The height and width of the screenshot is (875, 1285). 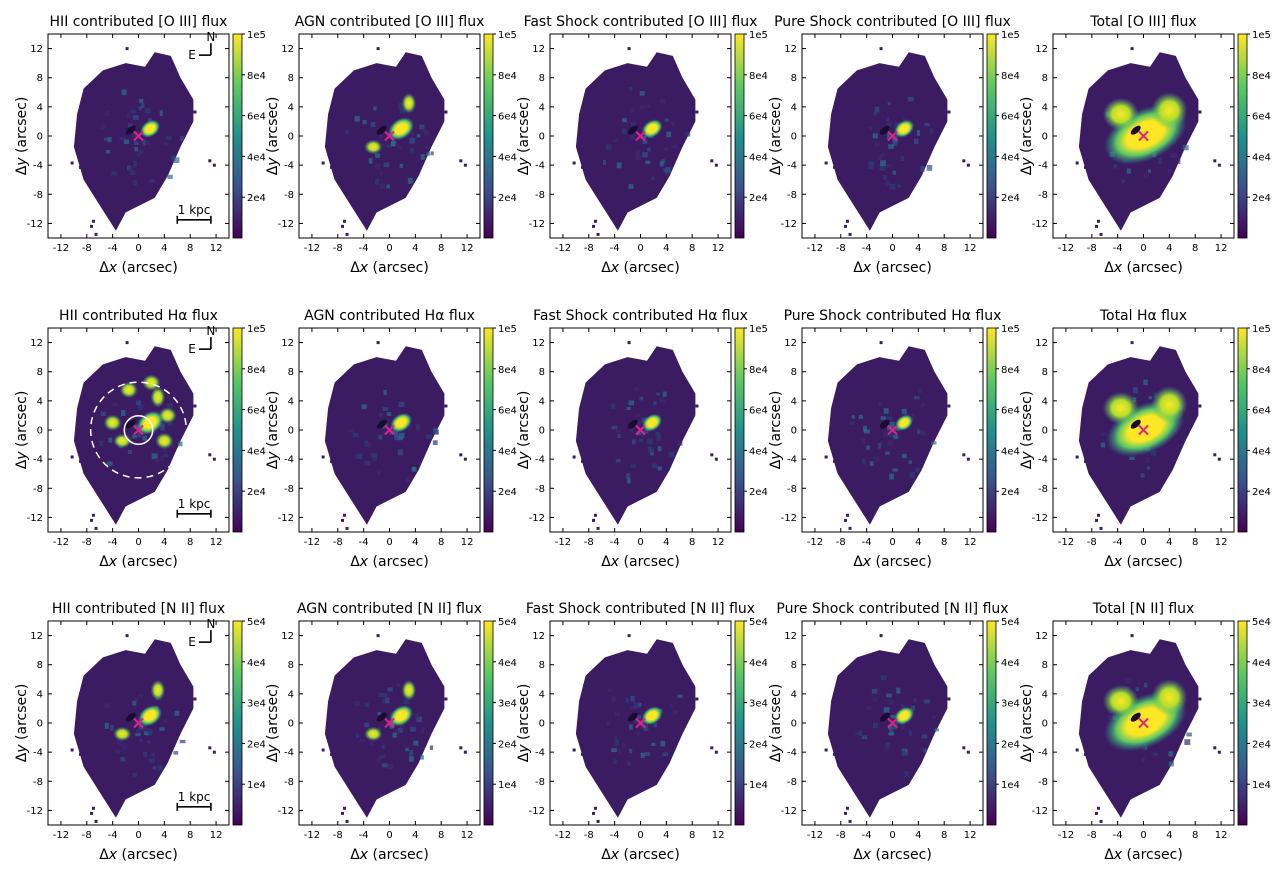 I want to click on x-tick-label: -12, so click(x=563, y=542).